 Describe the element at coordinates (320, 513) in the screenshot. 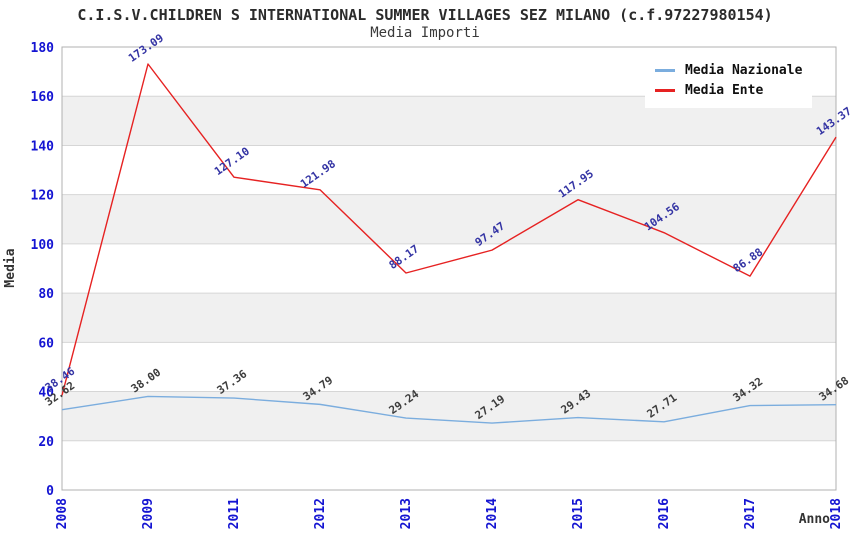

I see `x-tick-label: 2012` at that location.